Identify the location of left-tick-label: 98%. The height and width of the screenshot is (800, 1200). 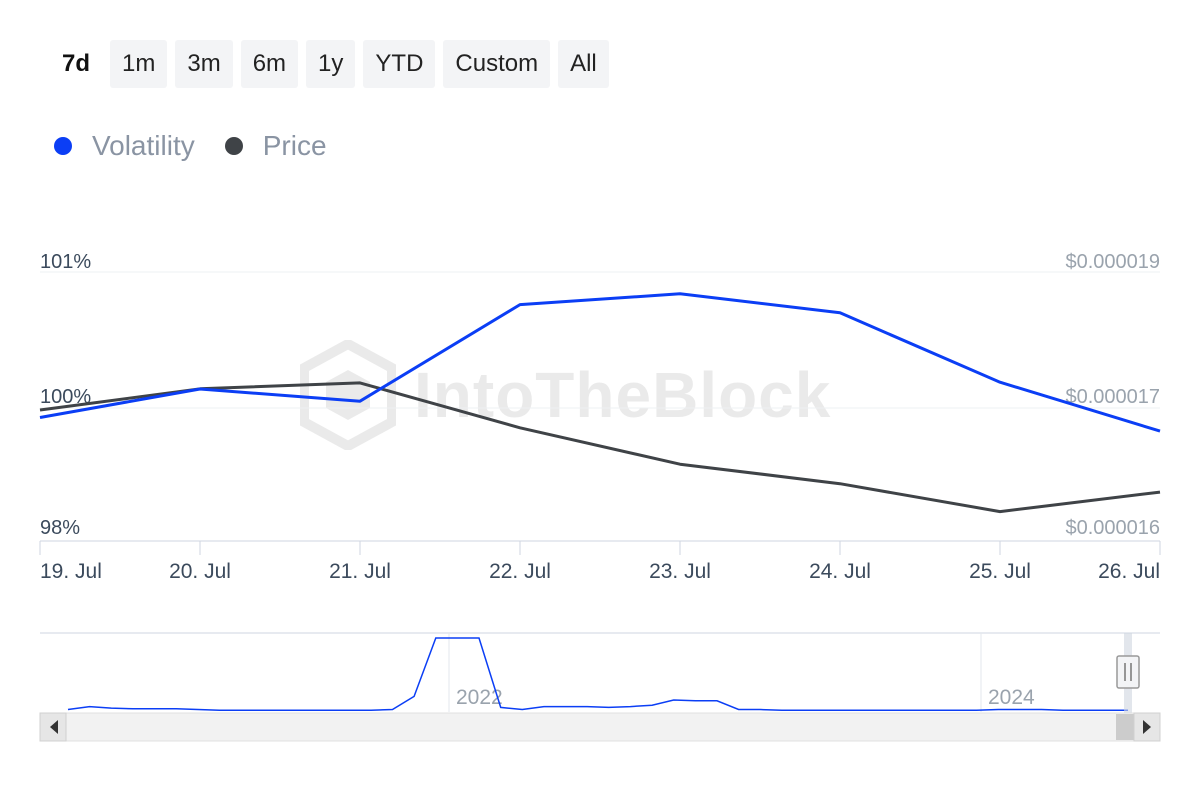
(60, 528).